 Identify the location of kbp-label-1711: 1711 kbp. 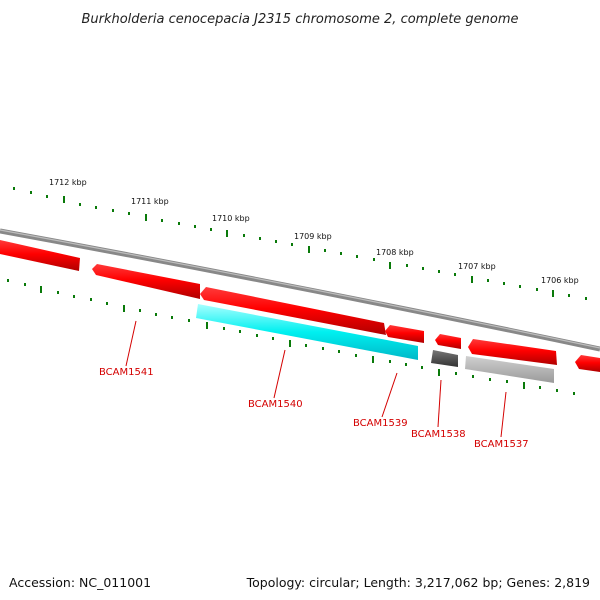
(150, 201).